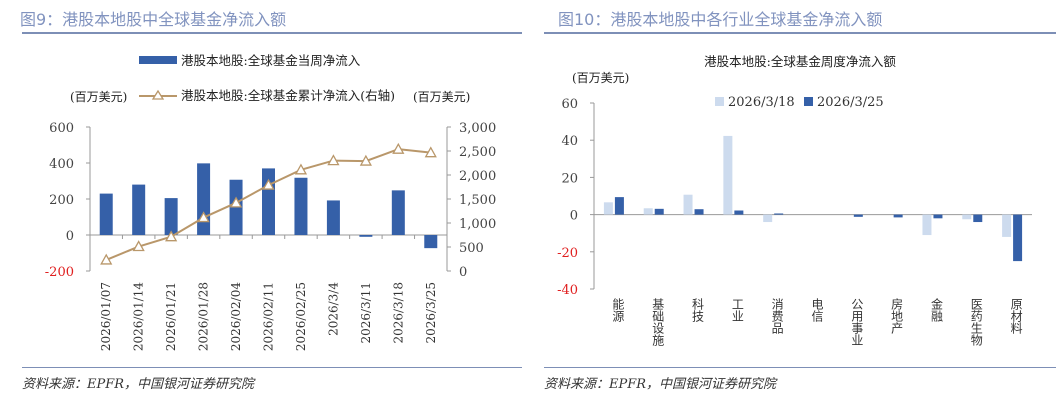 This screenshot has width=1063, height=403. What do you see at coordinates (398, 313) in the screenshot?
I see `date-label: 2026/3/18` at bounding box center [398, 313].